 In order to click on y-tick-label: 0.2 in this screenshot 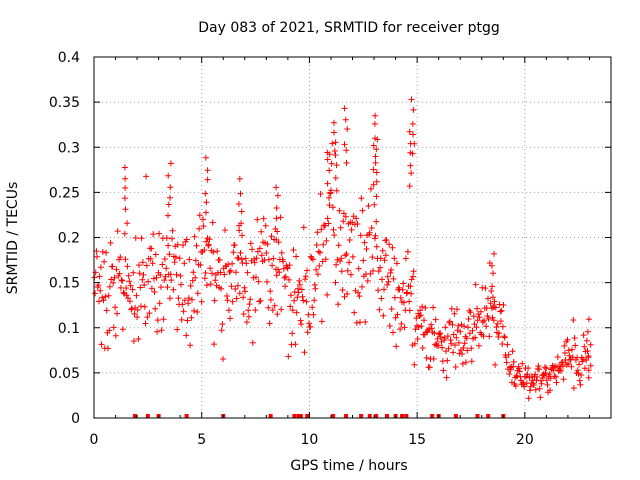, I will do `click(69, 239)`.